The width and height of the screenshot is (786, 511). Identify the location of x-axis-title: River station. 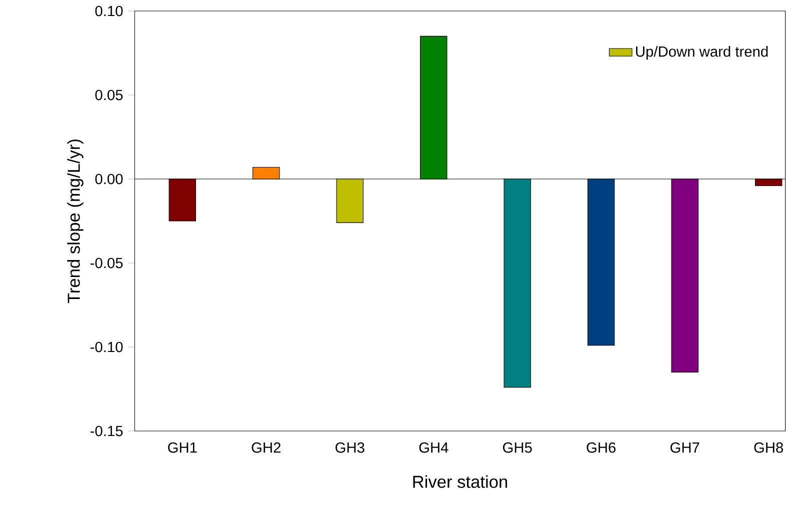
(460, 481).